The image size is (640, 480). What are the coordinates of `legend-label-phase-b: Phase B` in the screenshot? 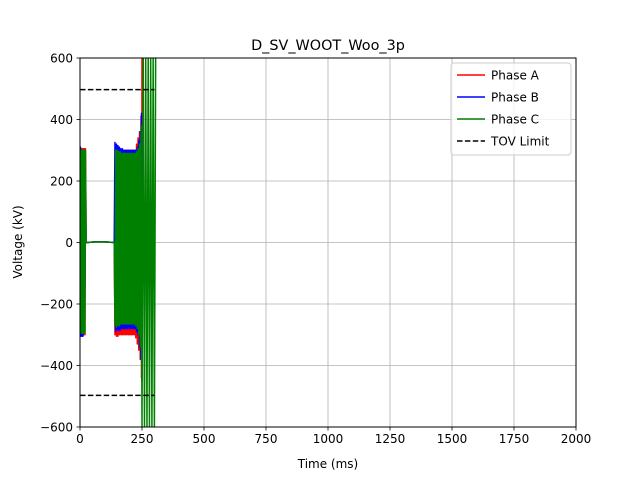 It's located at (515, 97).